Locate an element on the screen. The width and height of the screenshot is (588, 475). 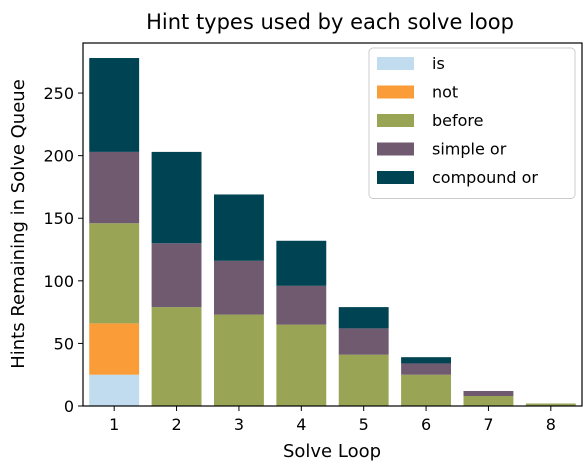
x-tick-label: 1 is located at coordinates (114, 424).